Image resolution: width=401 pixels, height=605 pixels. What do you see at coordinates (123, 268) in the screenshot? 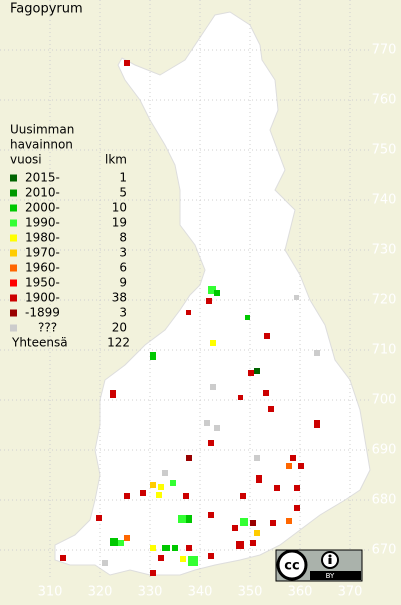
I see `legend-count: 6` at bounding box center [123, 268].